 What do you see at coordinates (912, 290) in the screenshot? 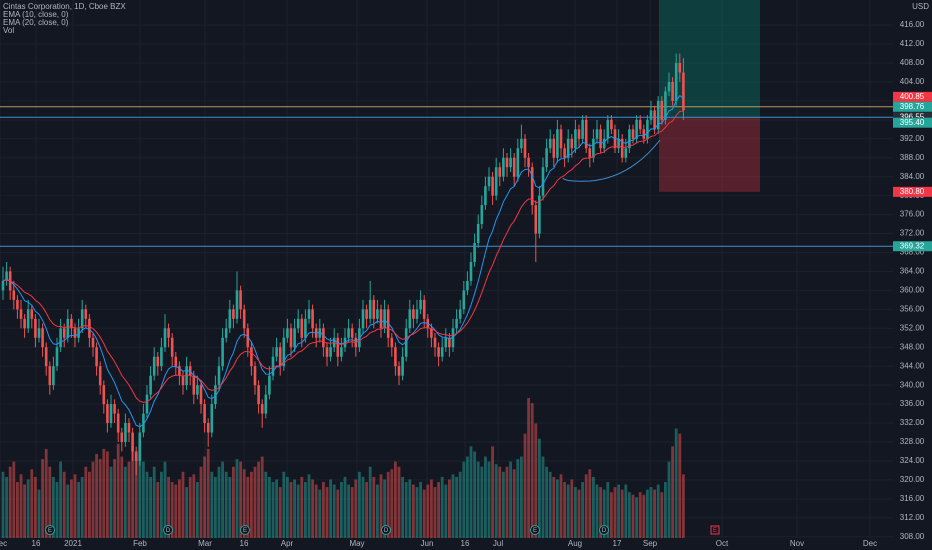
I see `y-tick-label: 360.00` at bounding box center [912, 290].